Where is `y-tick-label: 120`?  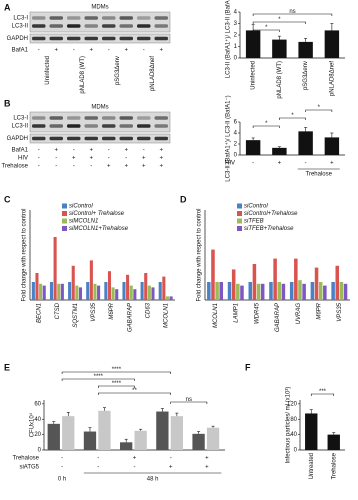 y-tick-label: 120 is located at coordinates (292, 404).